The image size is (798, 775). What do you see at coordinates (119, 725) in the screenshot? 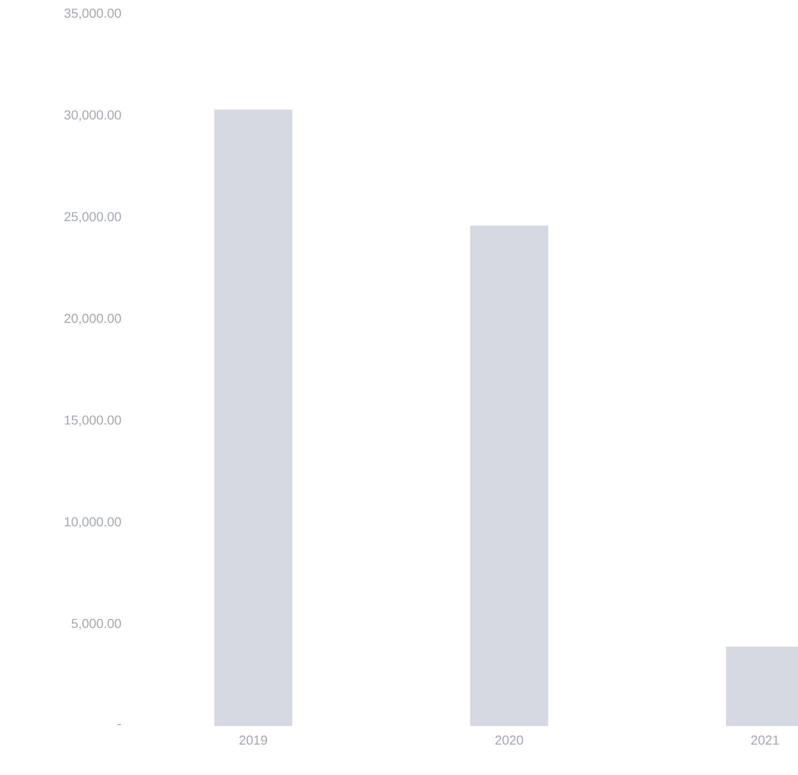
I see `y-tick-label: -` at bounding box center [119, 725].